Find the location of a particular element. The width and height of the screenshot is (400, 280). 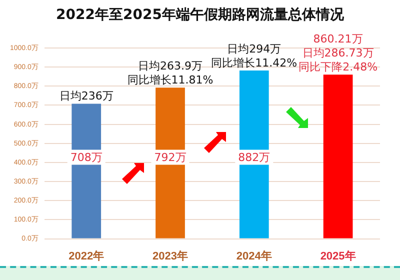

data-label: 708万 is located at coordinates (86, 157).